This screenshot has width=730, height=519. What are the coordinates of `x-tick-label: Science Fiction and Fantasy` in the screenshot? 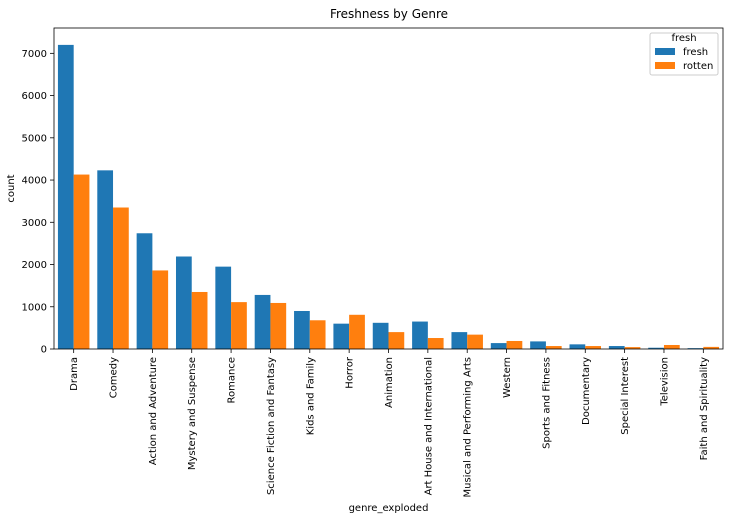 It's located at (271, 426).